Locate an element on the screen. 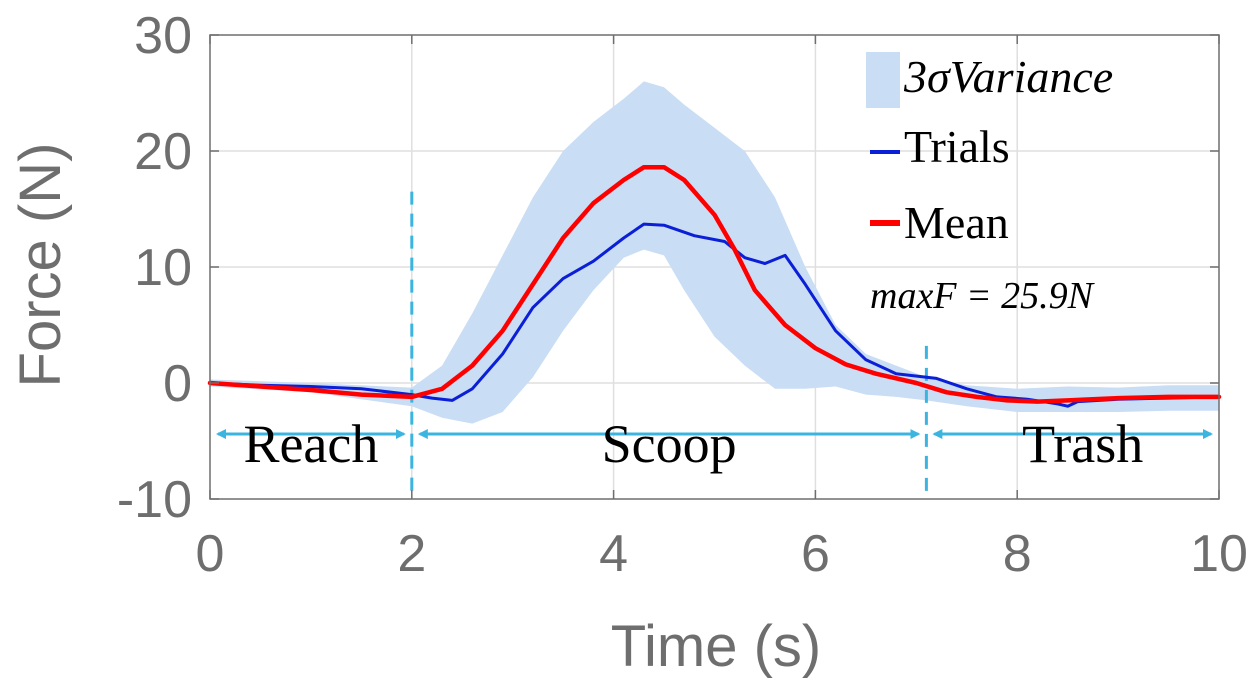 The height and width of the screenshot is (696, 1259). legend-variance-label: 3σVariance is located at coordinates (1008, 76).